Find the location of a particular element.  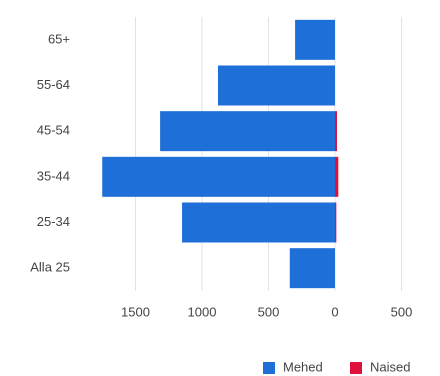

y-tick-label: Alla 25 is located at coordinates (50, 267).